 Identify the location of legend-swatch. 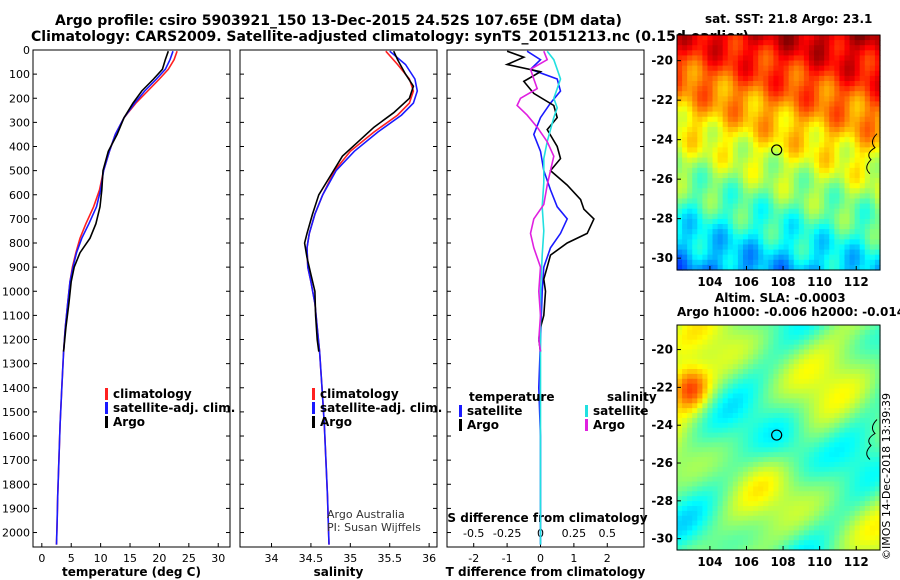
(313, 408).